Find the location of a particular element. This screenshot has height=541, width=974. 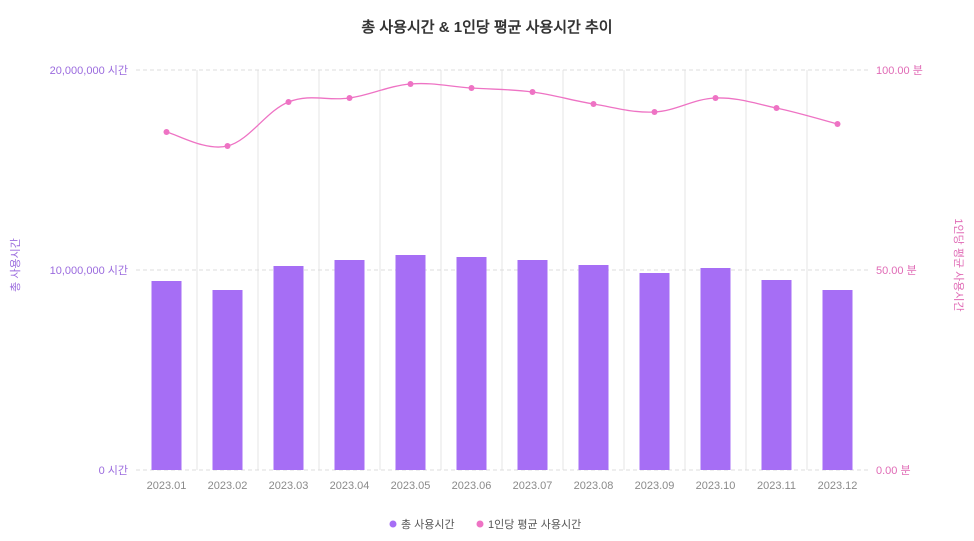

y-left-tick-label: 20,000,000 시간 is located at coordinates (89, 70).